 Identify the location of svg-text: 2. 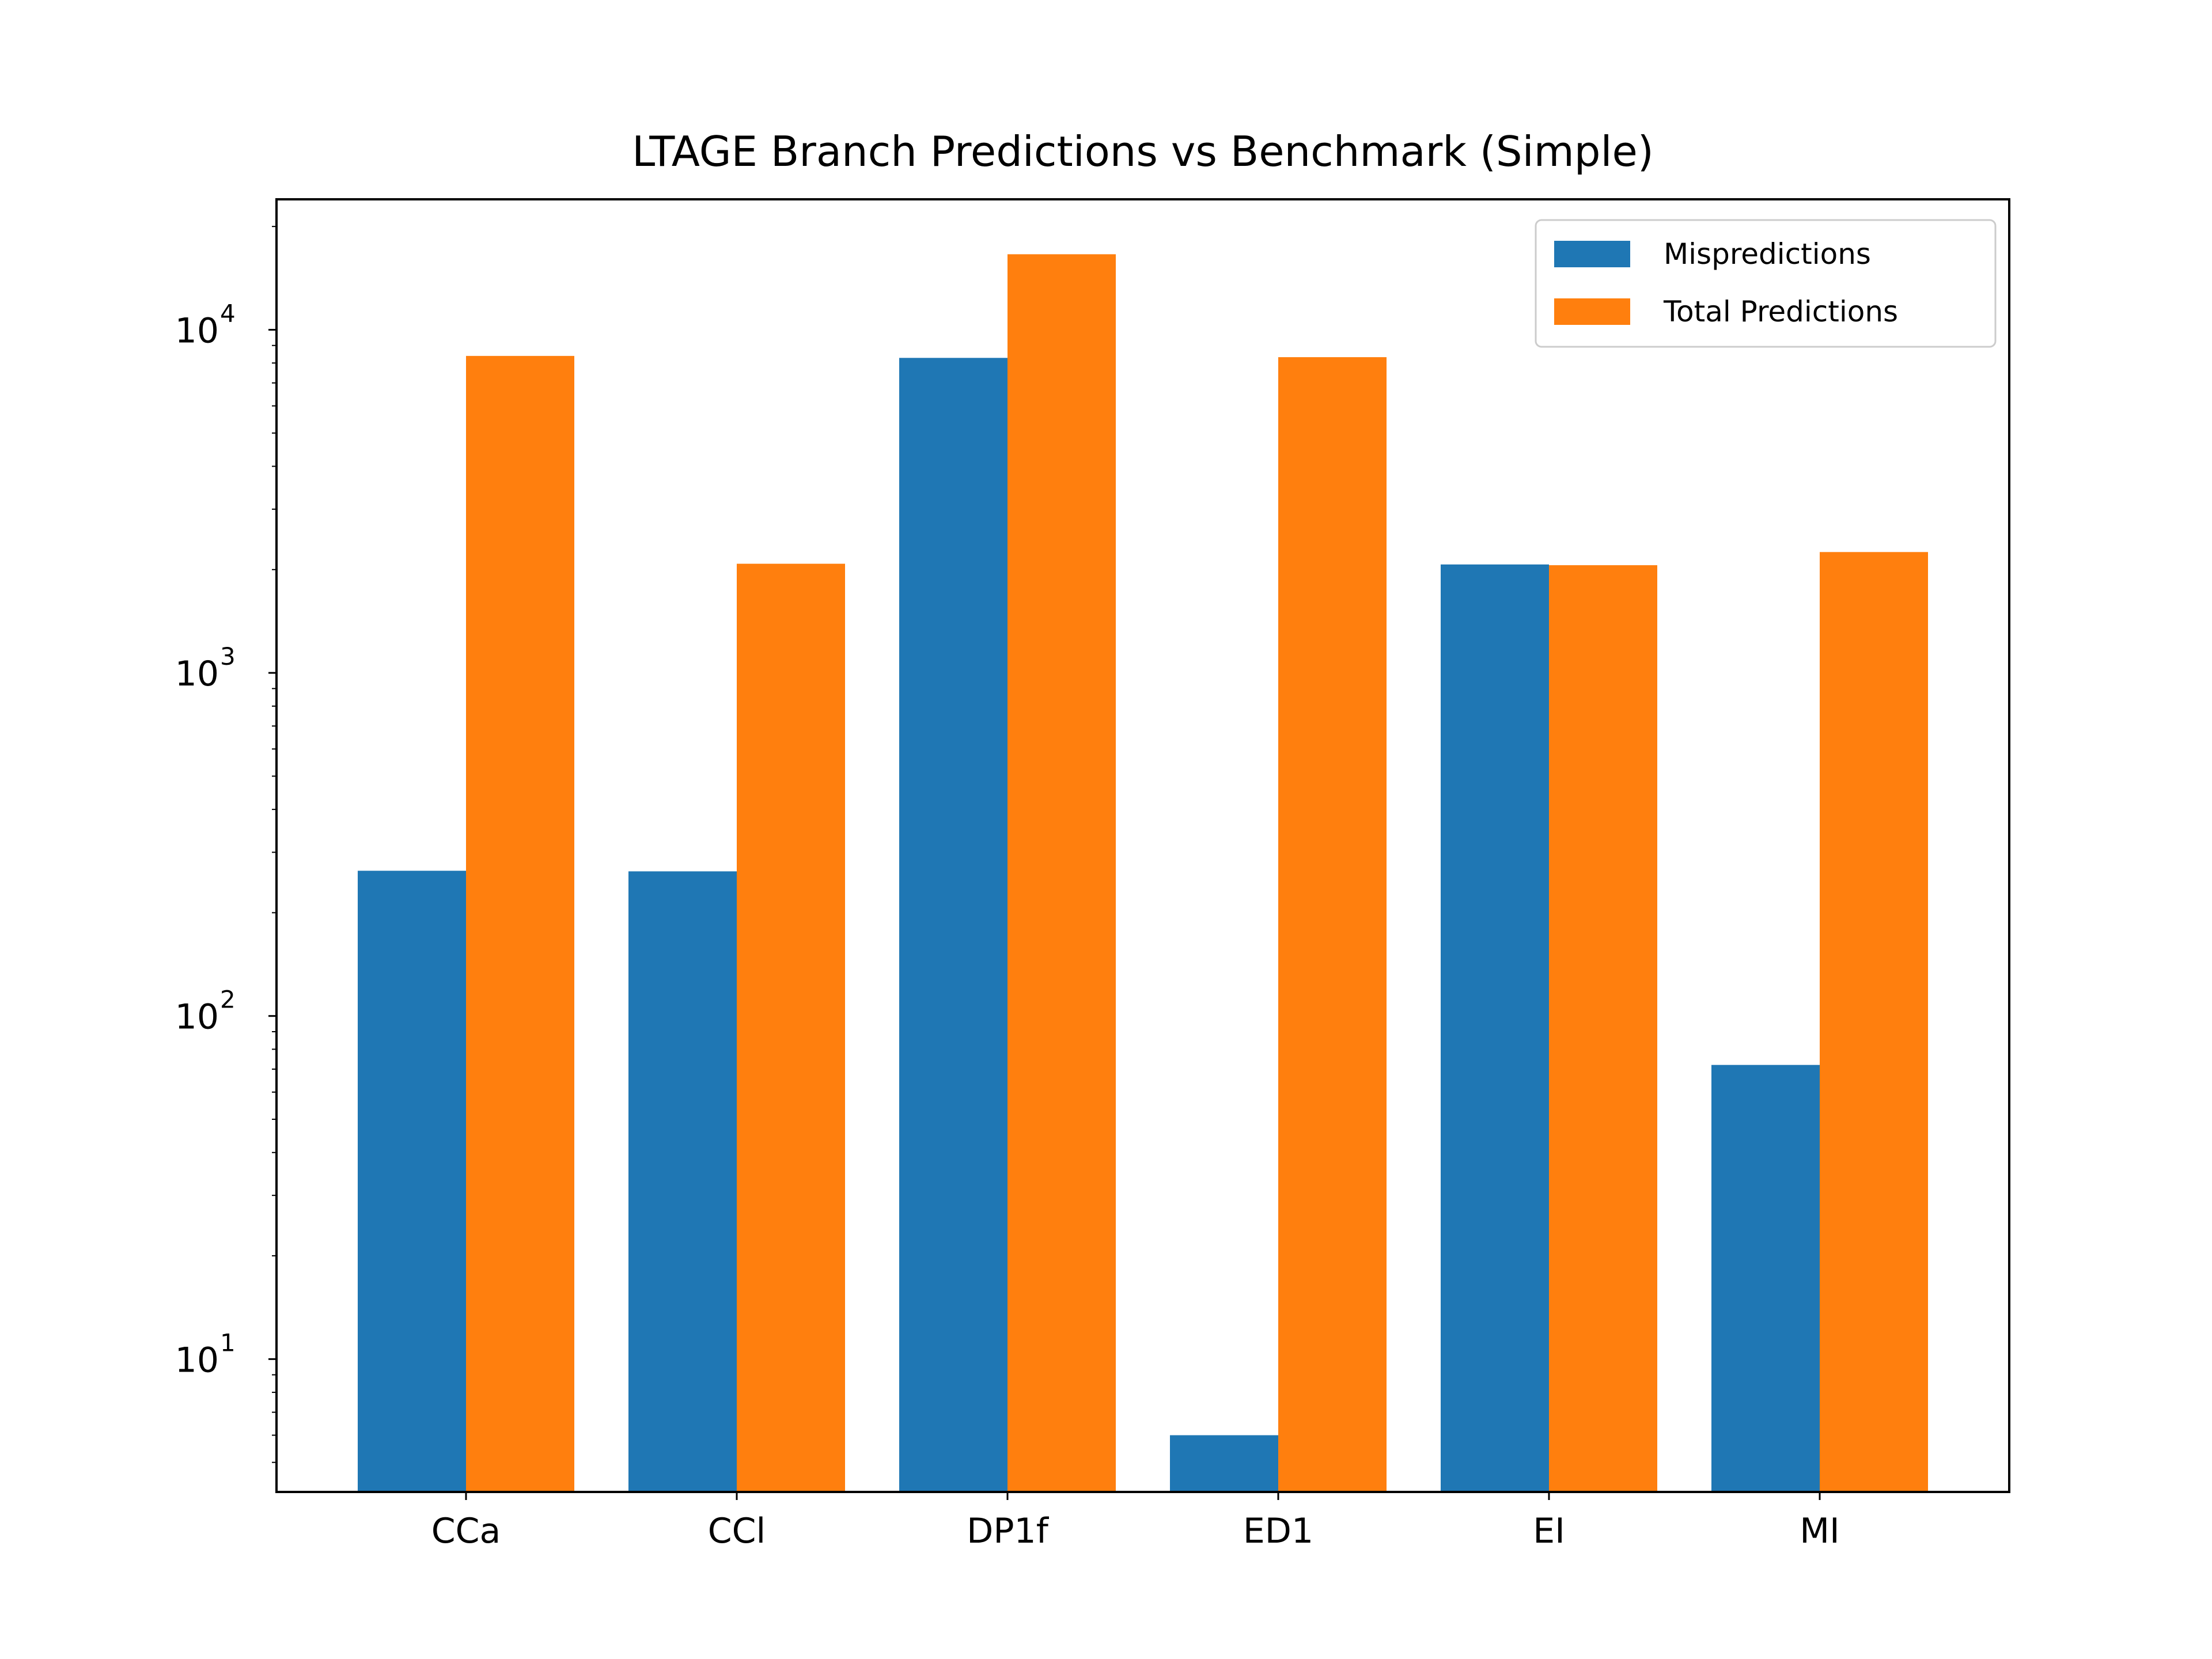
(228, 1000).